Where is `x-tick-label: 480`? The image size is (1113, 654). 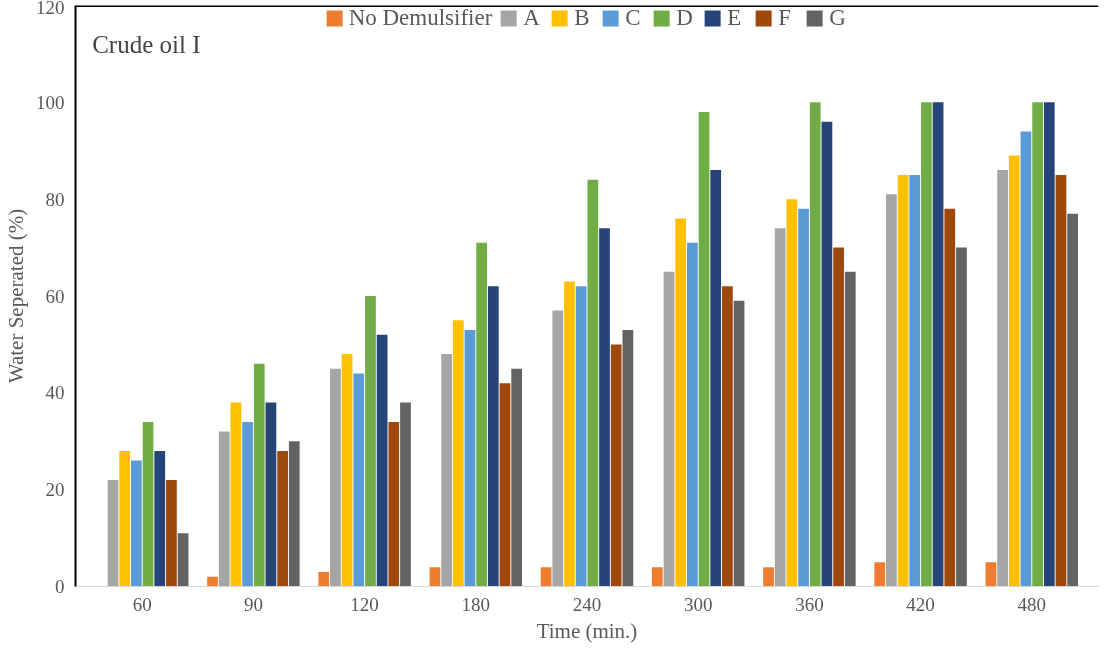
x-tick-label: 480 is located at coordinates (1032, 604).